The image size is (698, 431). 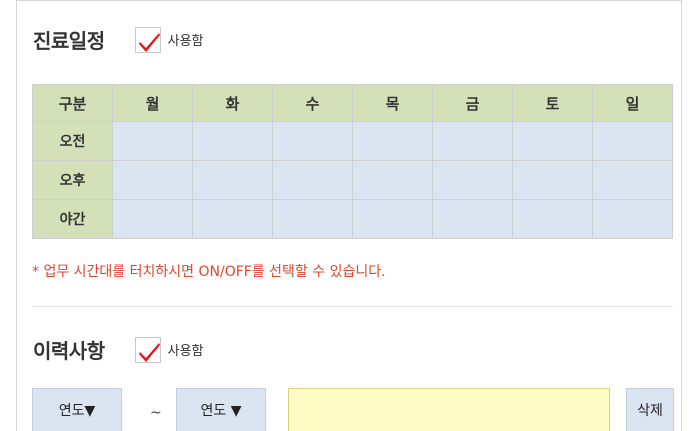 I want to click on history-header: 이력사항 사용함, so click(x=118, y=349).